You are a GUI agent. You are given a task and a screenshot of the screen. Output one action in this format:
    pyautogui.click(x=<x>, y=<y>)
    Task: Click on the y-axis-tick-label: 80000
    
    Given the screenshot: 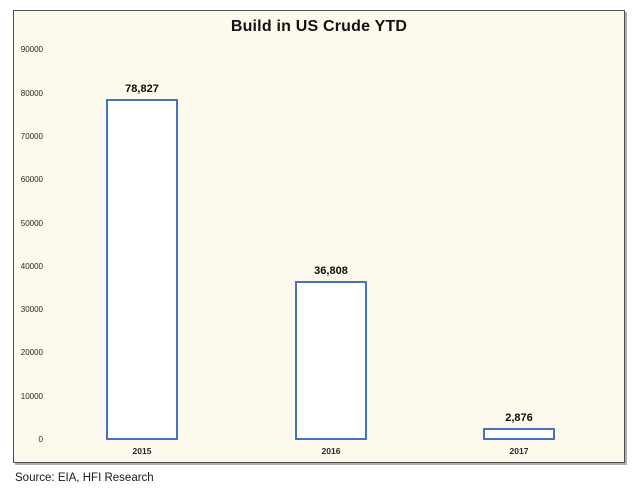 What is the action you would take?
    pyautogui.click(x=31, y=93)
    